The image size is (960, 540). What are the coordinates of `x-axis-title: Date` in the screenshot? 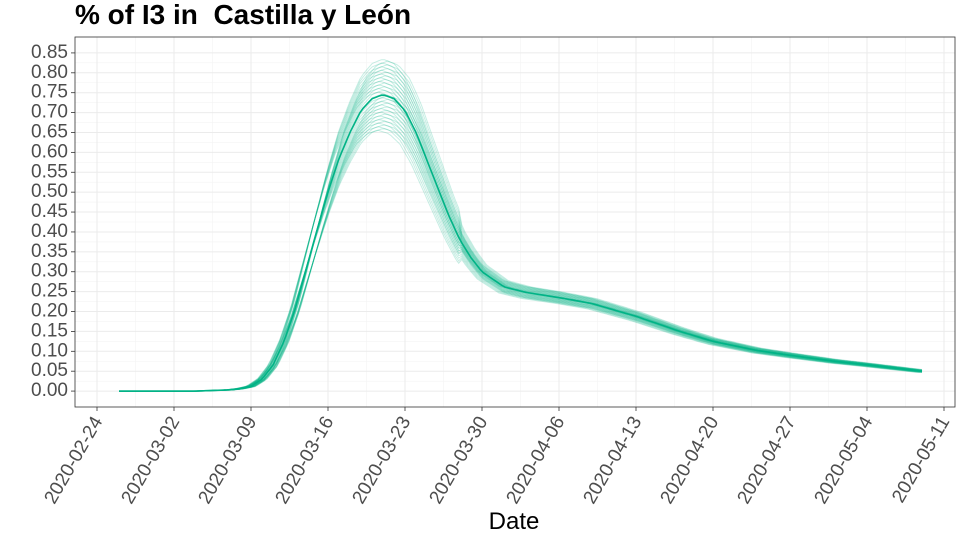 It's located at (514, 521).